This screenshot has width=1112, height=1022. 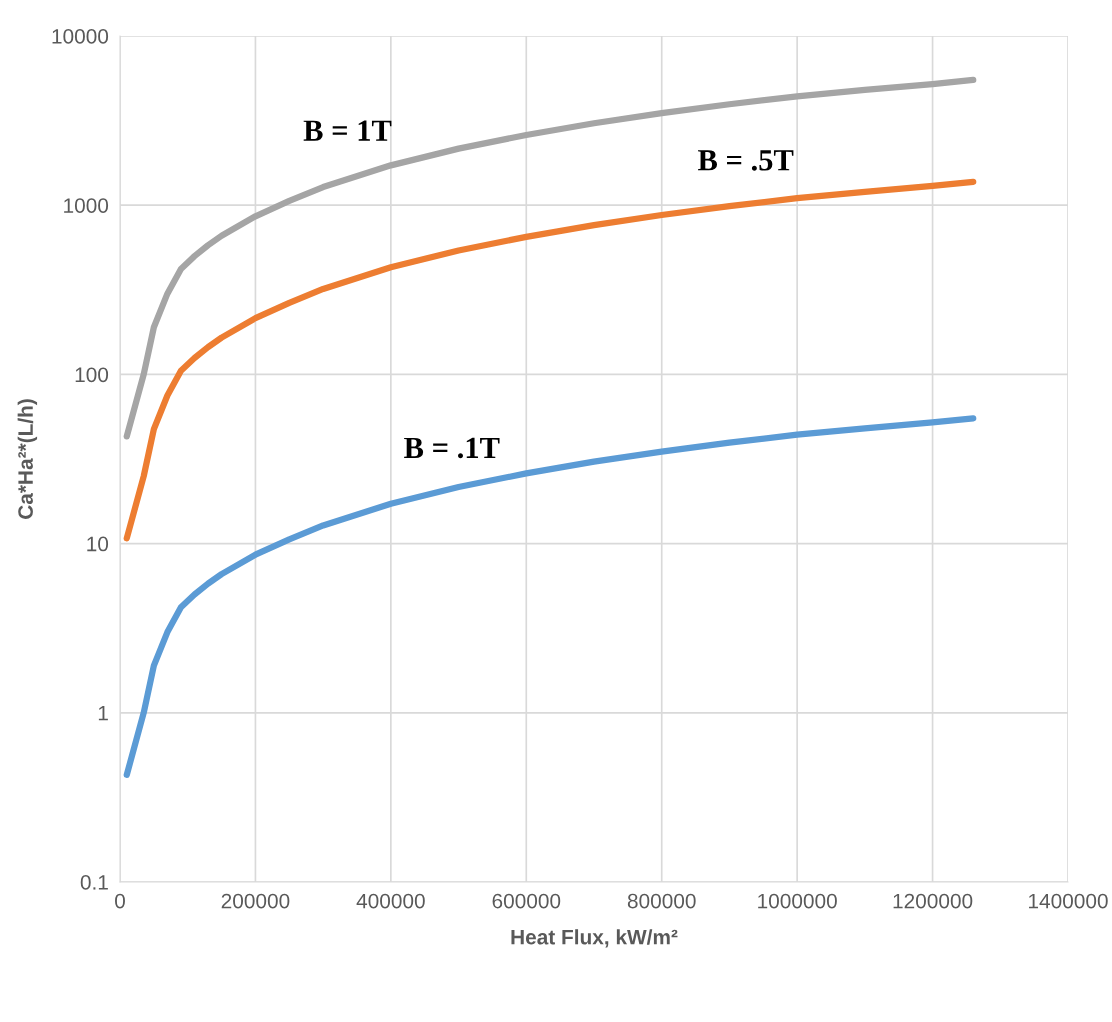 What do you see at coordinates (92, 375) in the screenshot?
I see `y-tick-label: 100` at bounding box center [92, 375].